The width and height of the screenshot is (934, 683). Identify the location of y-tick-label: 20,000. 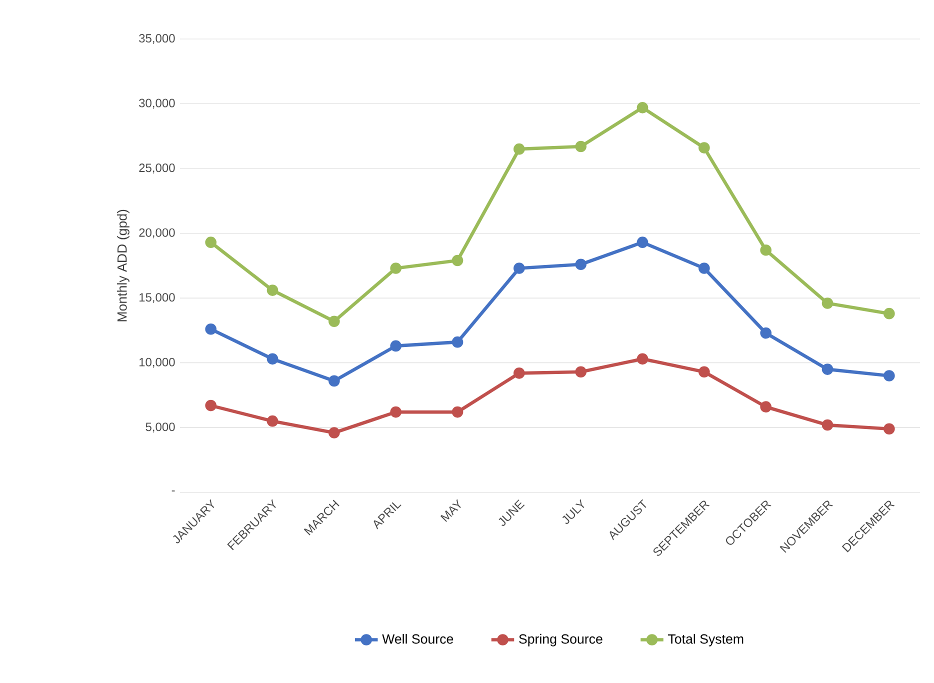
(157, 233).